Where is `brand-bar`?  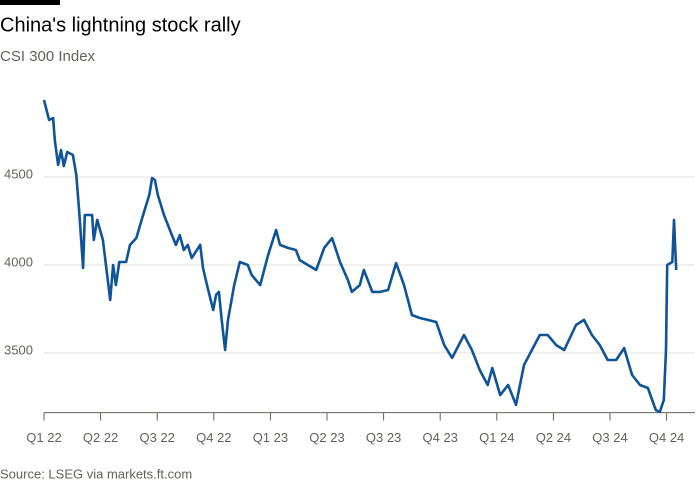 brand-bar is located at coordinates (30, 2).